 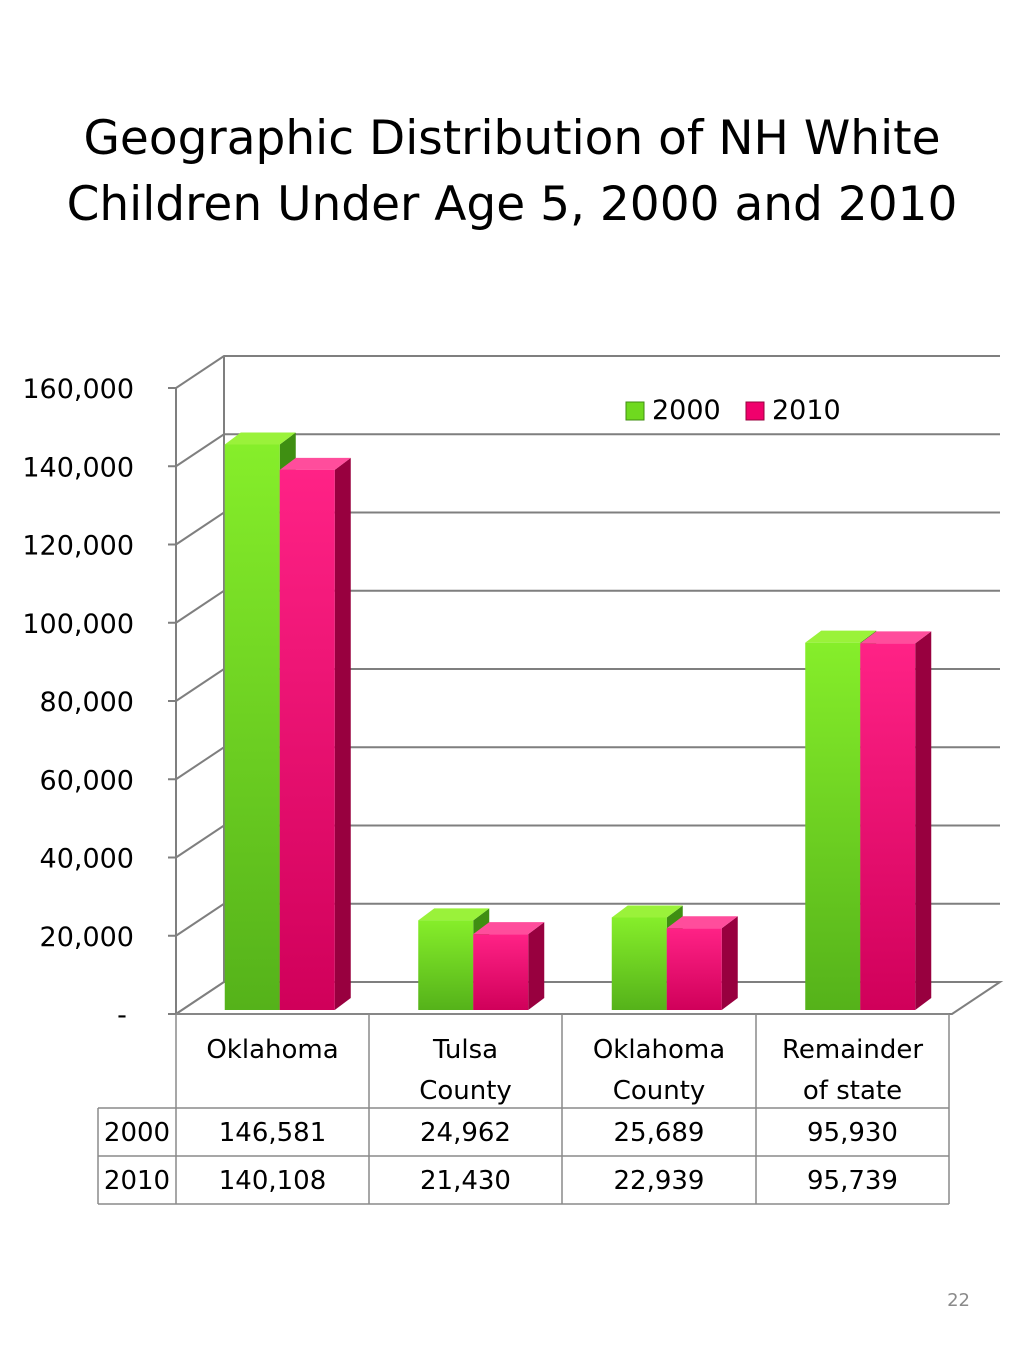 I want to click on page-number: 22, so click(x=958, y=1300).